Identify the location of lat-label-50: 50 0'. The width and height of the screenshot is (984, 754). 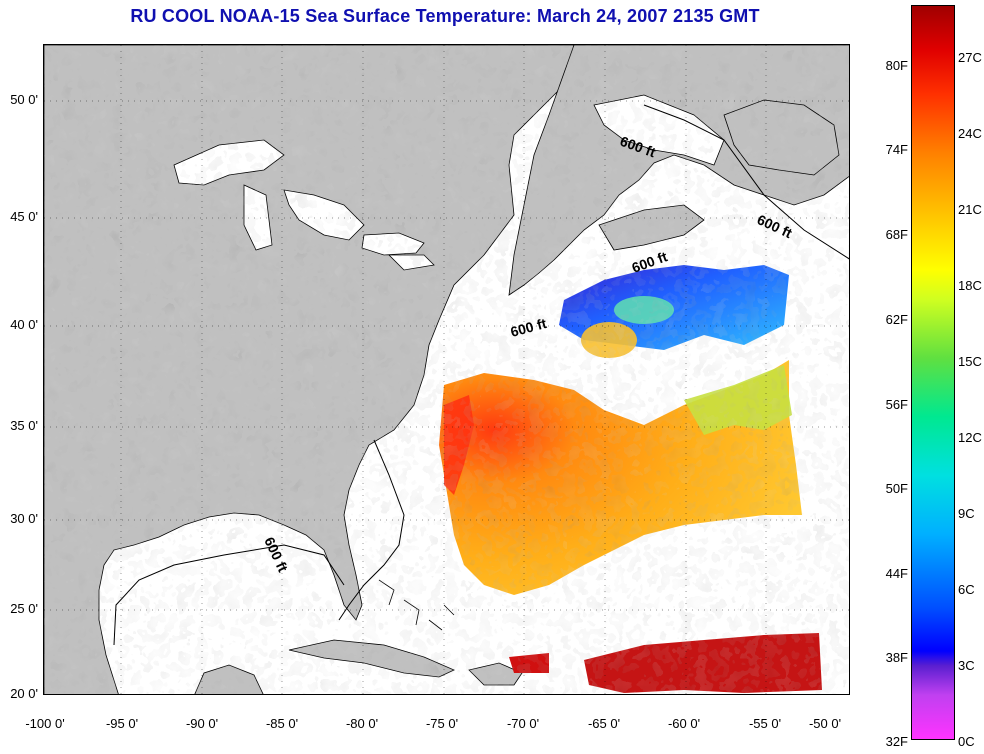
(24, 99).